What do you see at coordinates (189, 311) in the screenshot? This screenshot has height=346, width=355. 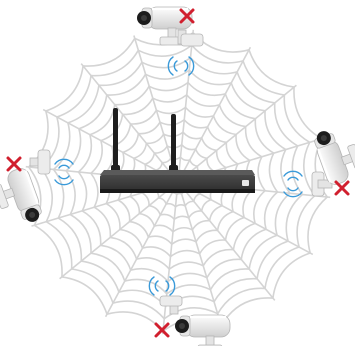 I see `camera-bottom` at bounding box center [189, 311].